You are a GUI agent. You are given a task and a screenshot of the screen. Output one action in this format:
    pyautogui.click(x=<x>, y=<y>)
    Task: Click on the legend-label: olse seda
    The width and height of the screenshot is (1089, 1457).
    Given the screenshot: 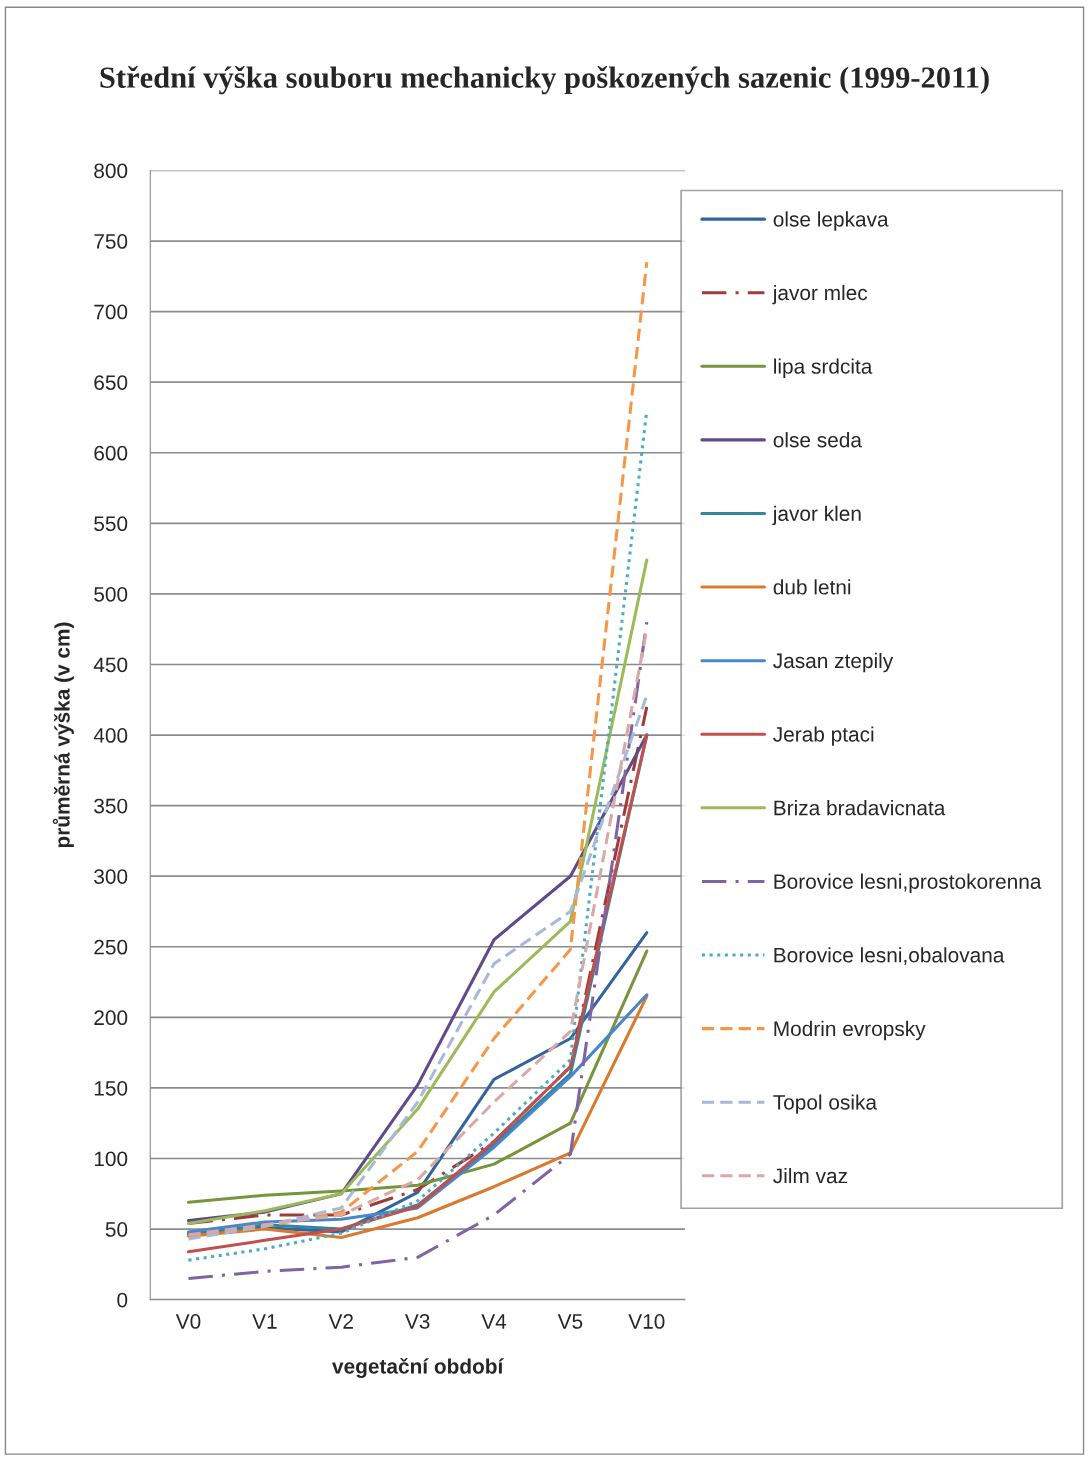 What is the action you would take?
    pyautogui.click(x=817, y=440)
    